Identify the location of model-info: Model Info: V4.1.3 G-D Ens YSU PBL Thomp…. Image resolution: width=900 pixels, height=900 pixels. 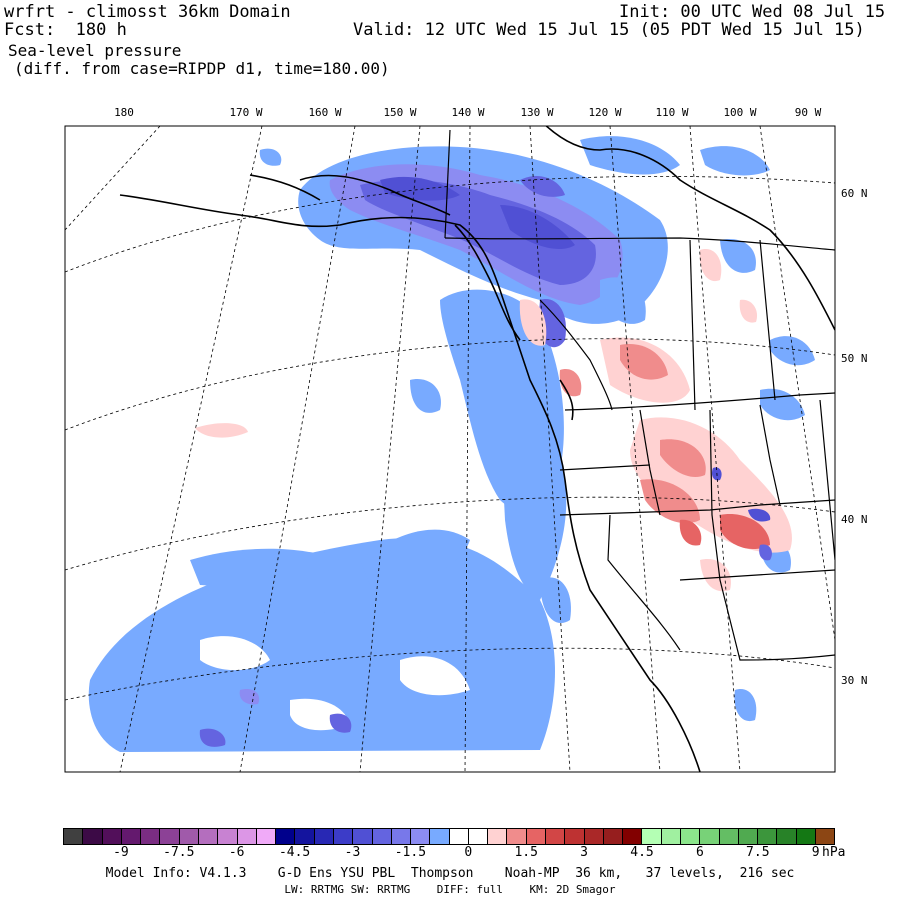
(450, 873).